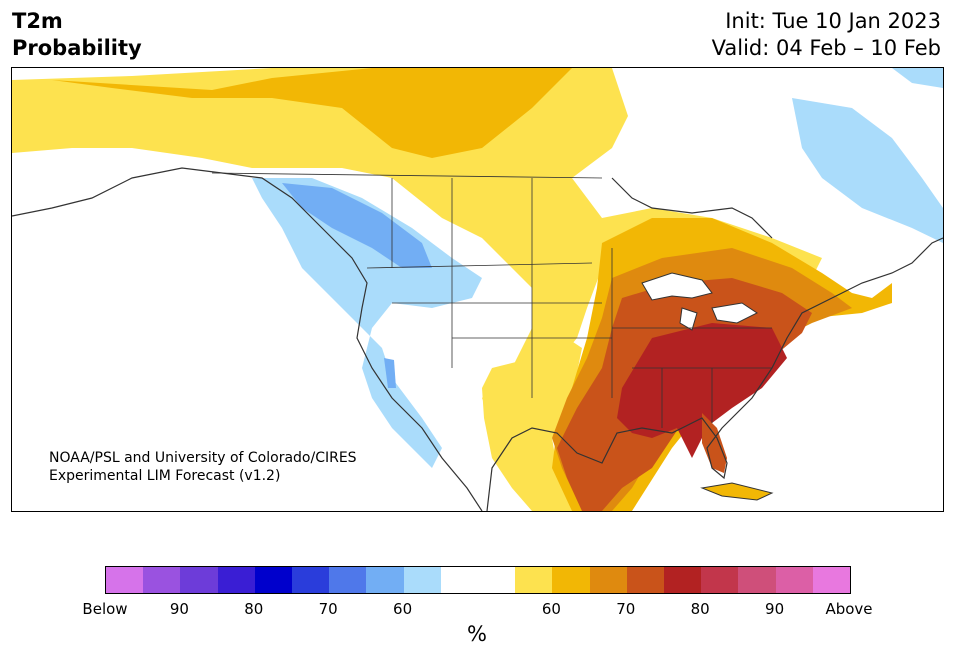  Describe the element at coordinates (867, 170) in the screenshot. I see `below-60-labrador` at that location.